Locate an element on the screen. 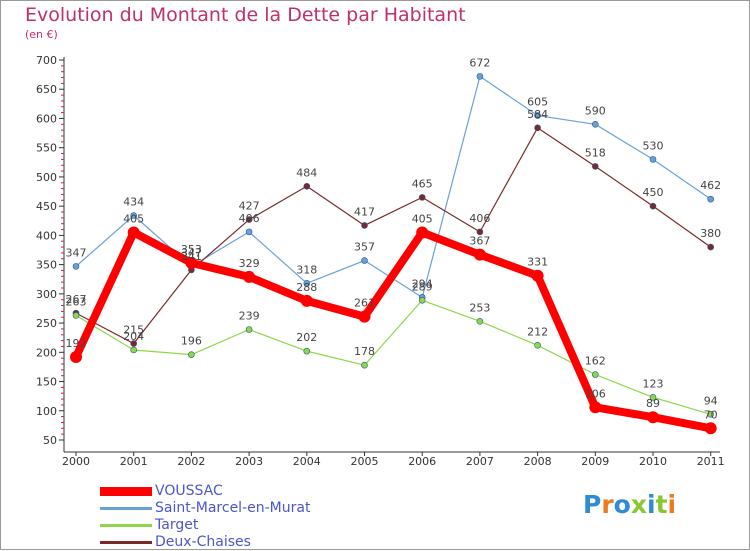  y-tick-label: 200 is located at coordinates (46, 352).